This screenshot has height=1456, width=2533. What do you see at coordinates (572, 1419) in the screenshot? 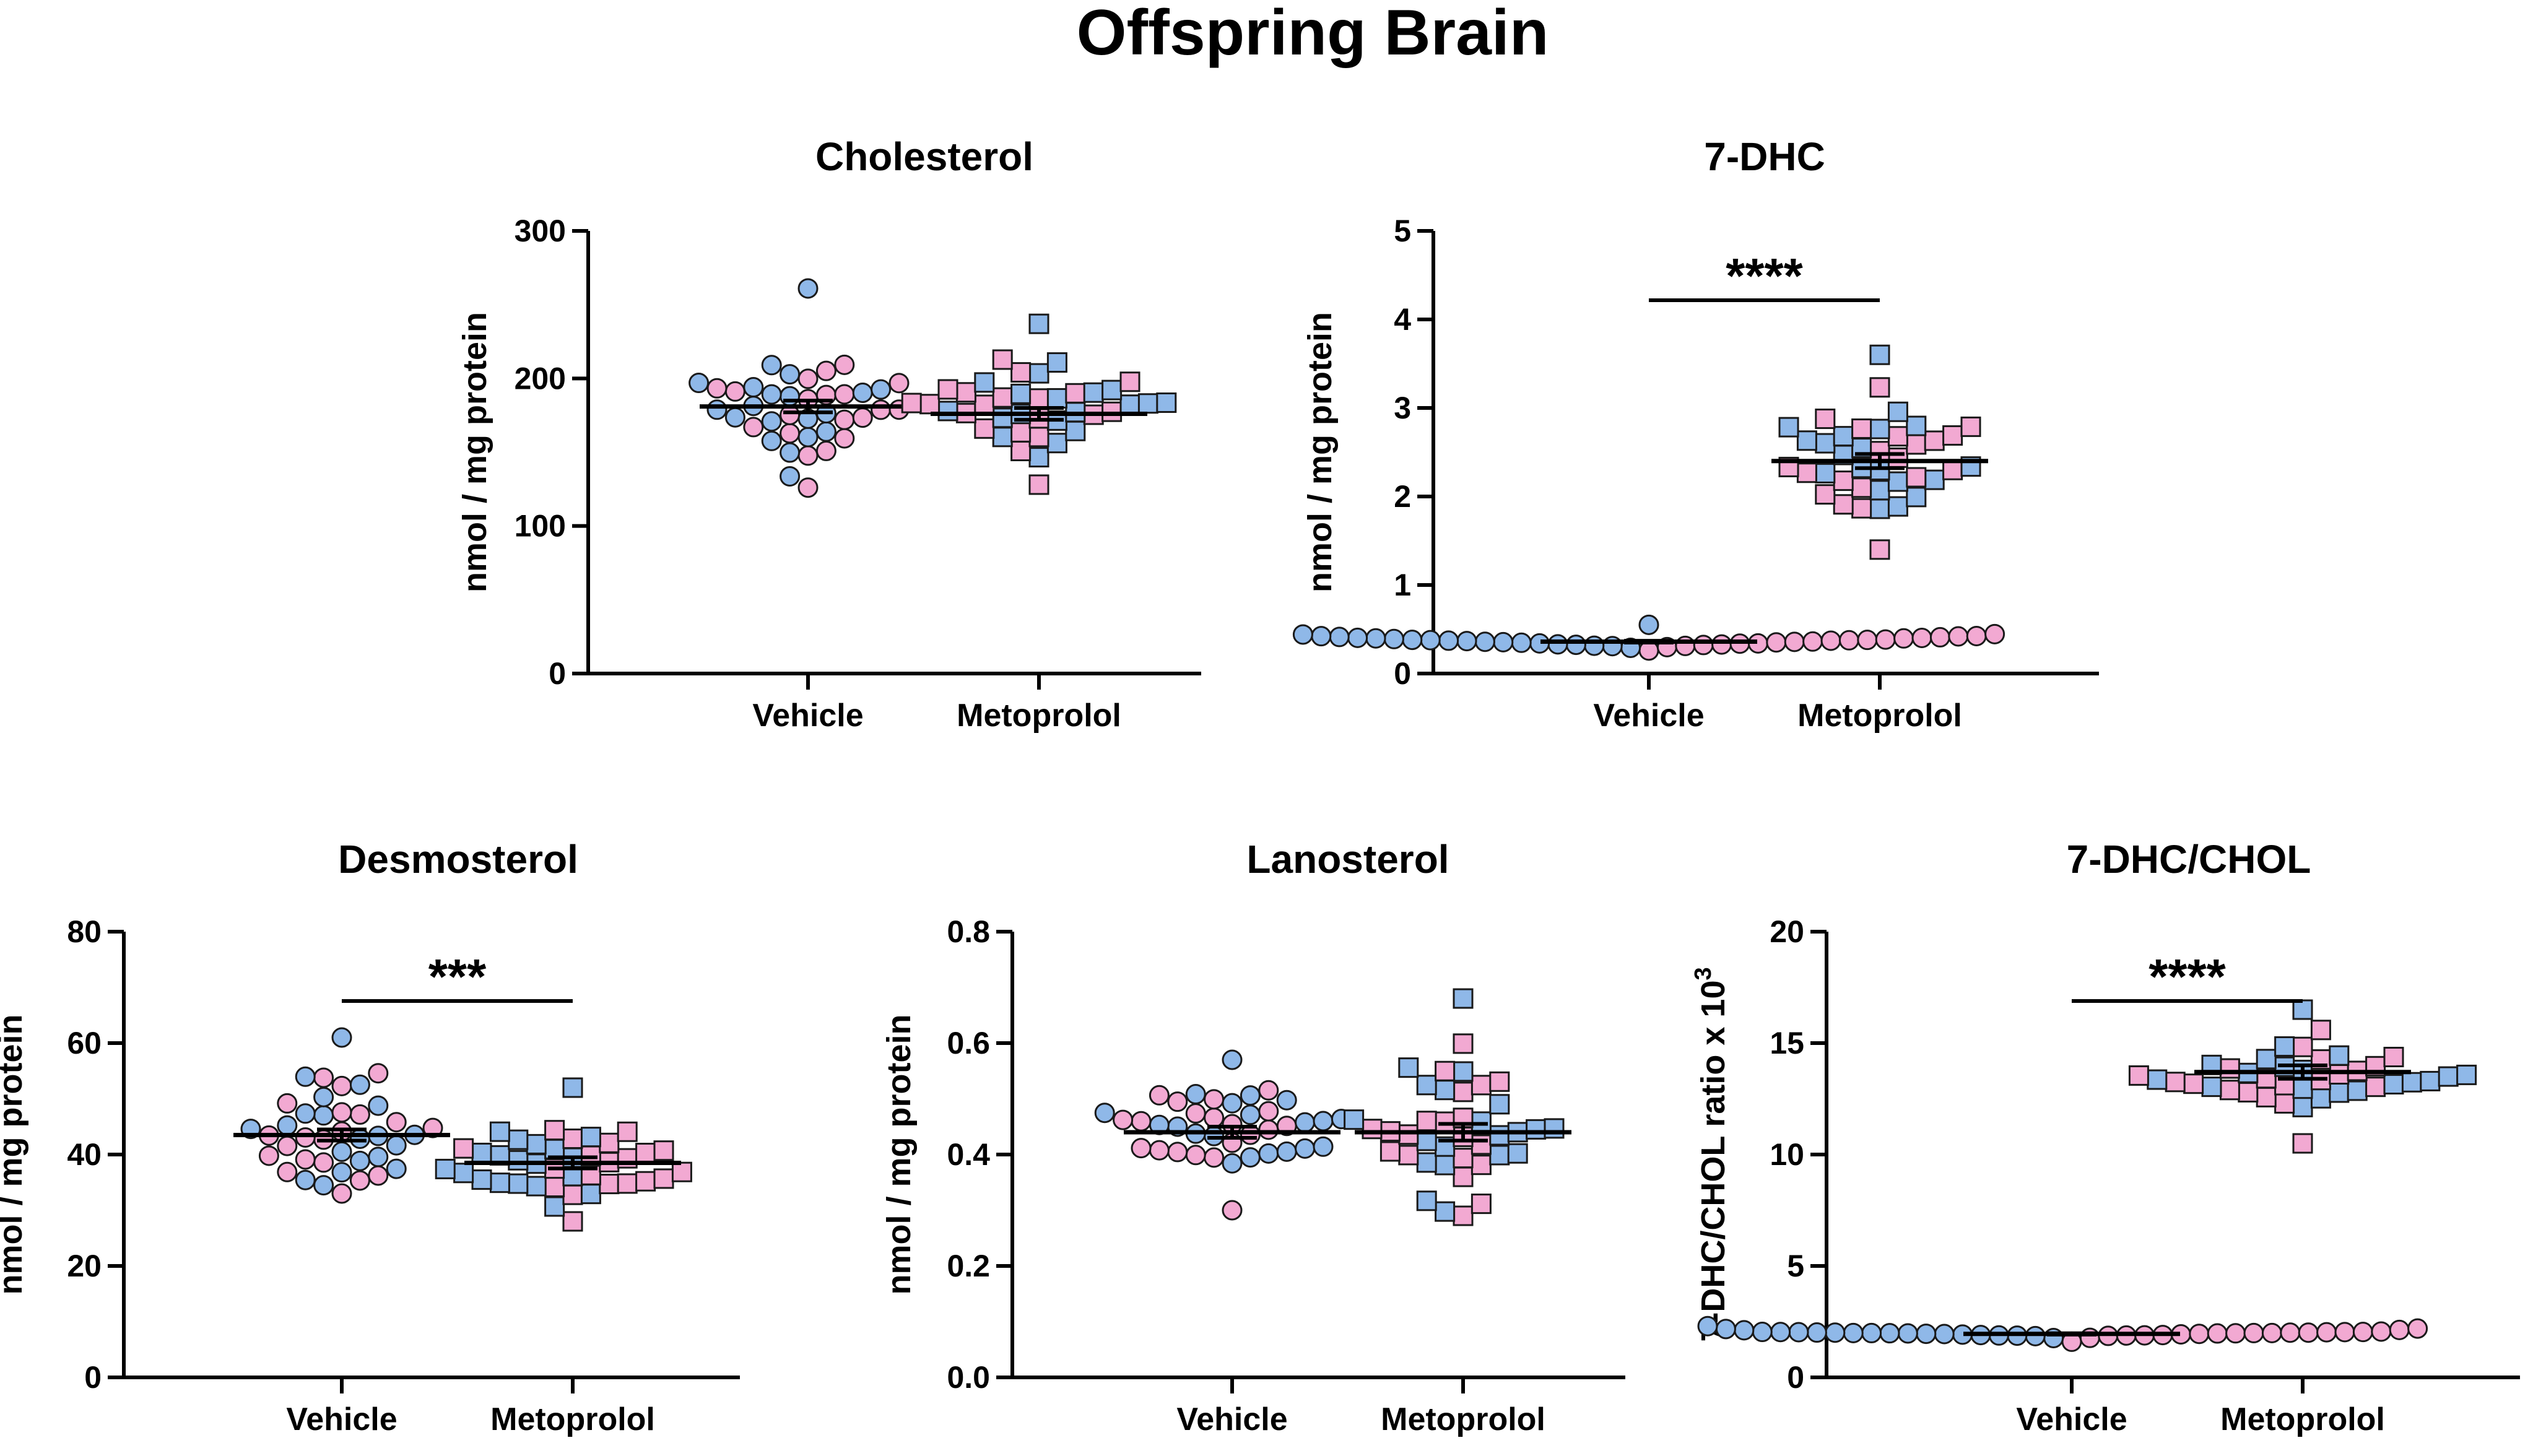
I see `x-tick-label: Metoprolol` at bounding box center [572, 1419].